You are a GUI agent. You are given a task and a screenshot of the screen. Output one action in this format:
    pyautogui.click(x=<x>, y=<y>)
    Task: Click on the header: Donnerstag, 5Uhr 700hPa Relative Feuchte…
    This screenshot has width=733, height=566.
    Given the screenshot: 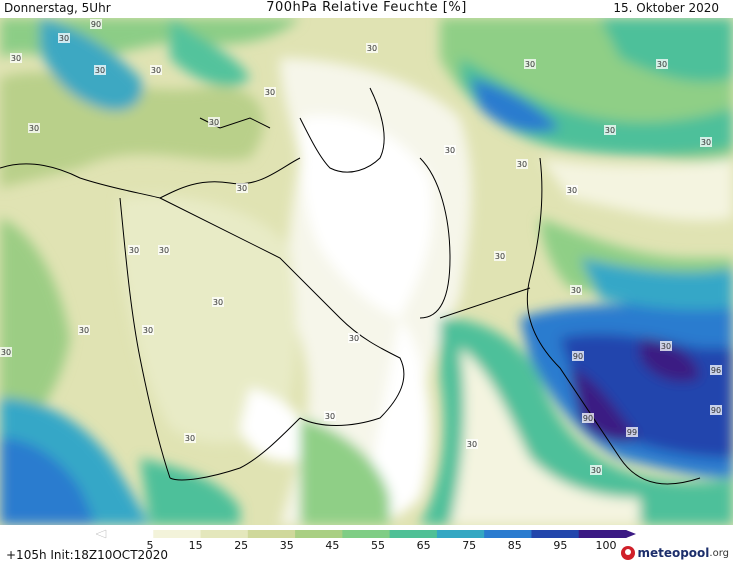 What is the action you would take?
    pyautogui.click(x=366, y=9)
    